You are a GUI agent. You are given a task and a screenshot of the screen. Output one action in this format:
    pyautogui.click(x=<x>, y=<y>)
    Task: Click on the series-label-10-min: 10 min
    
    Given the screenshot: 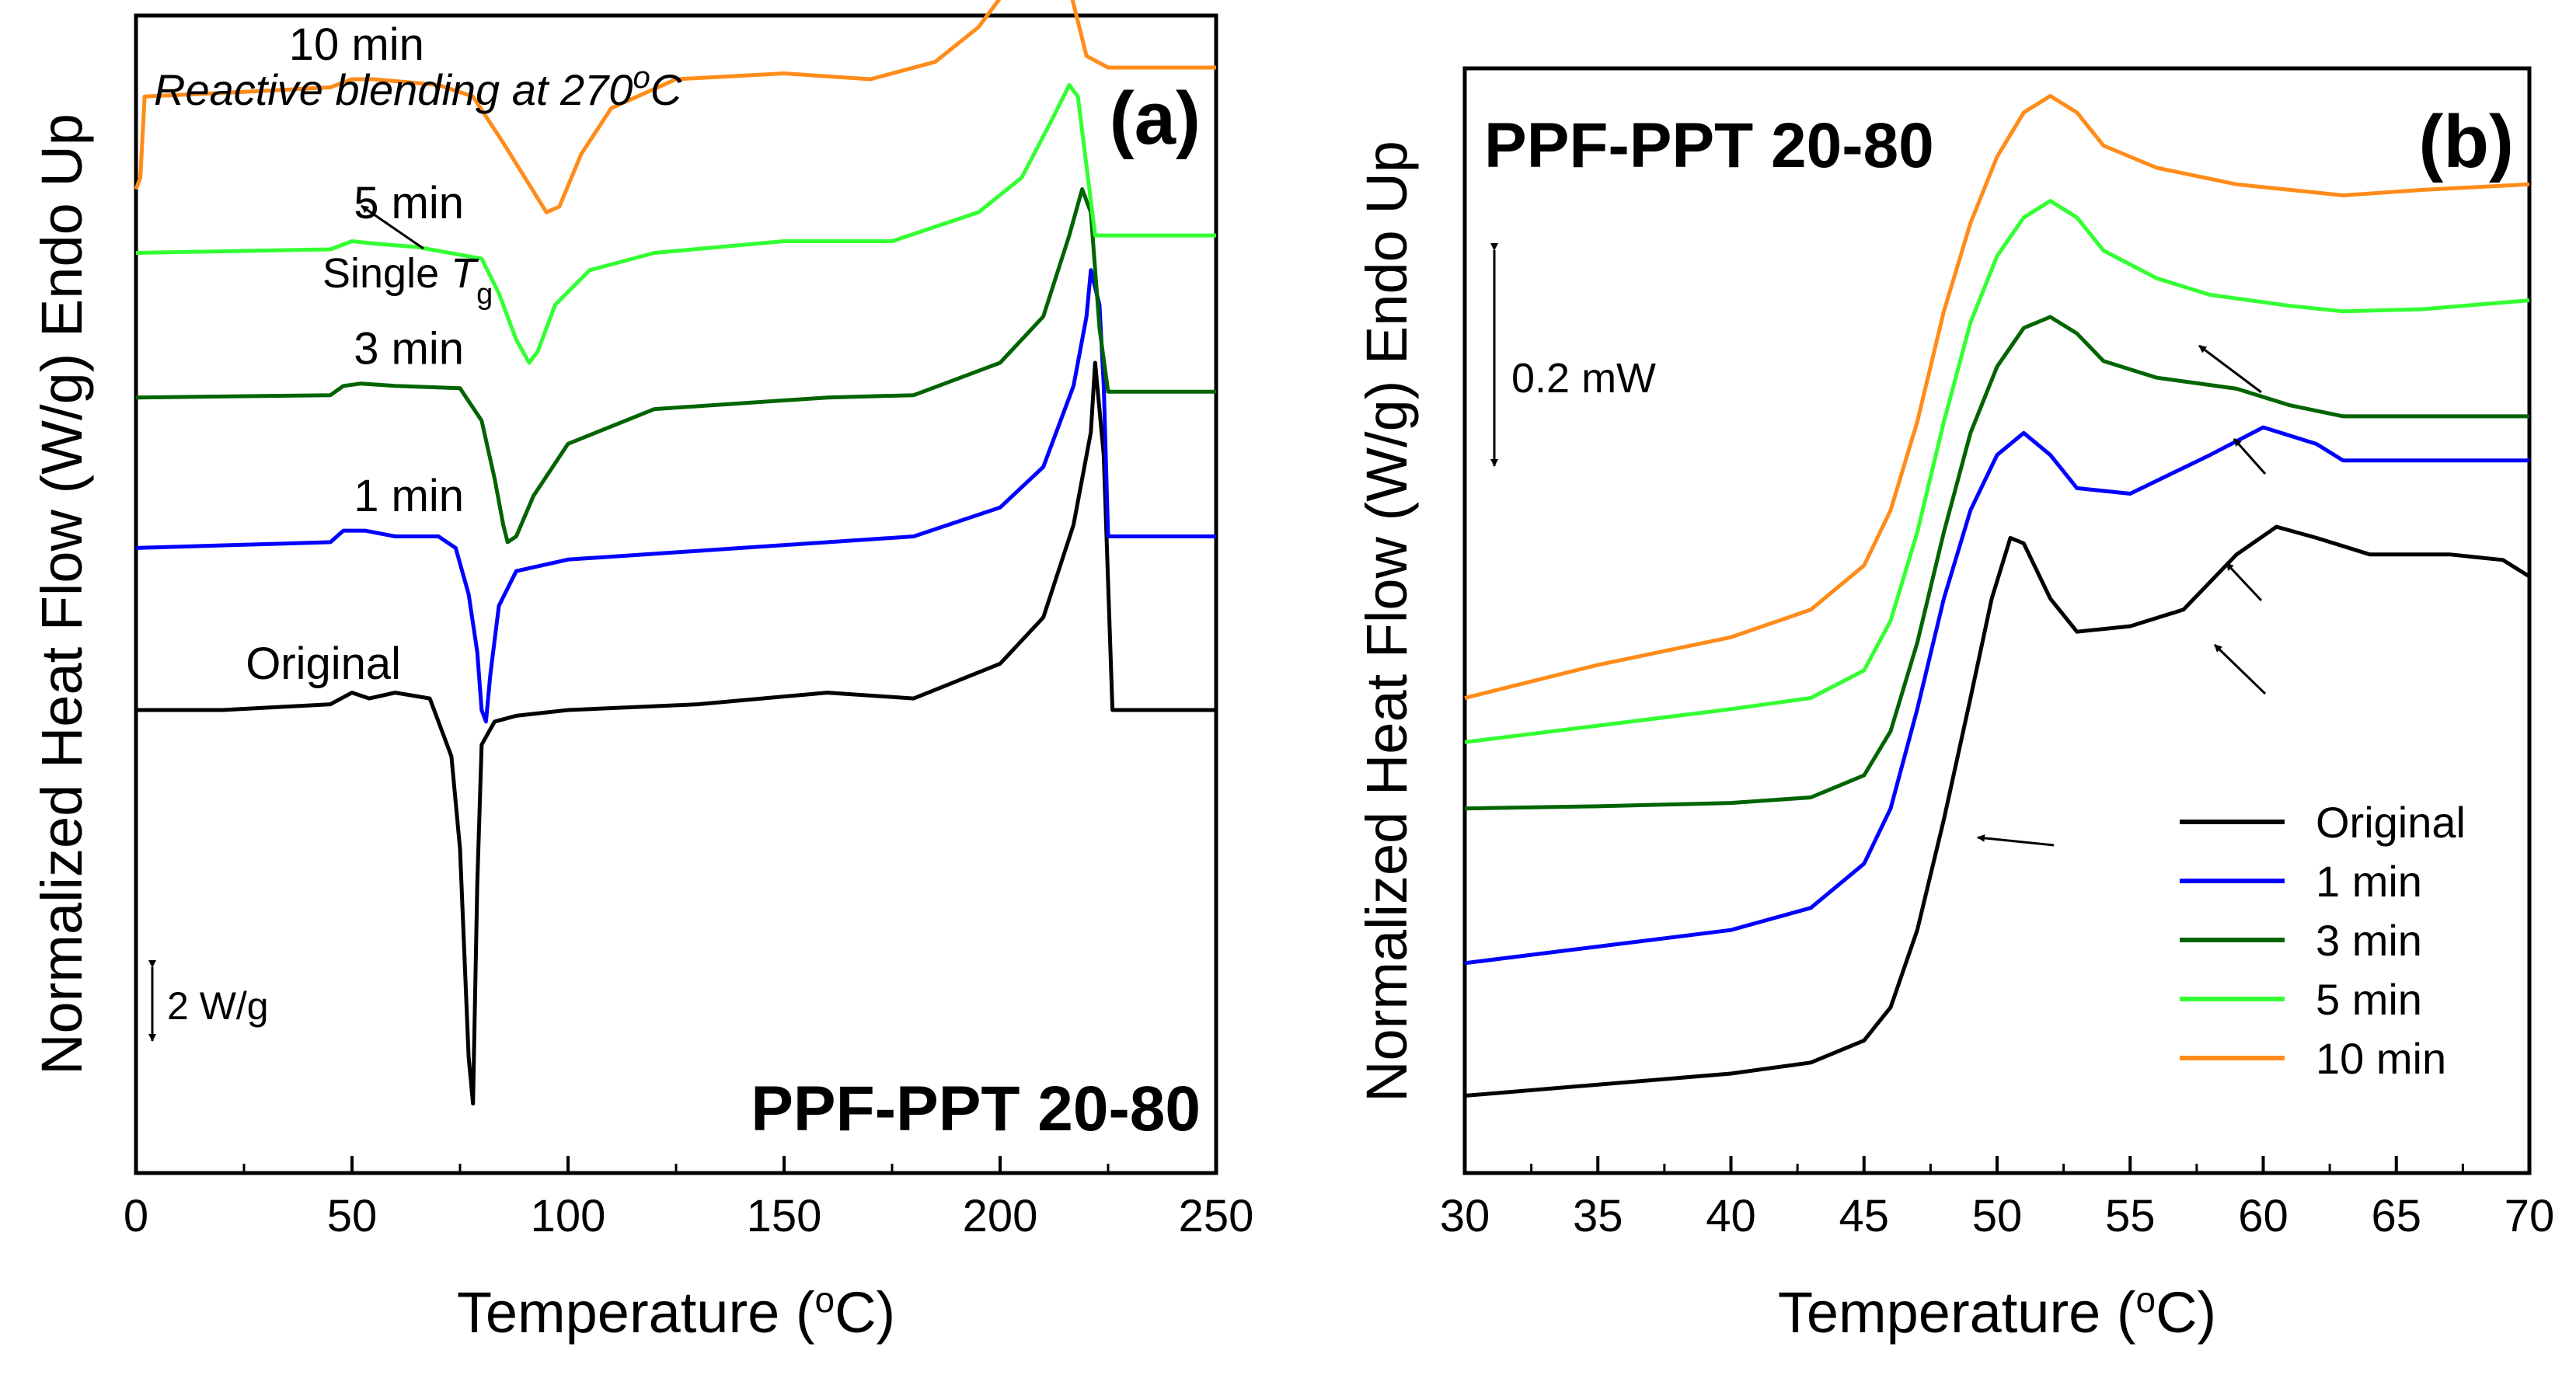 What is the action you would take?
    pyautogui.click(x=356, y=45)
    